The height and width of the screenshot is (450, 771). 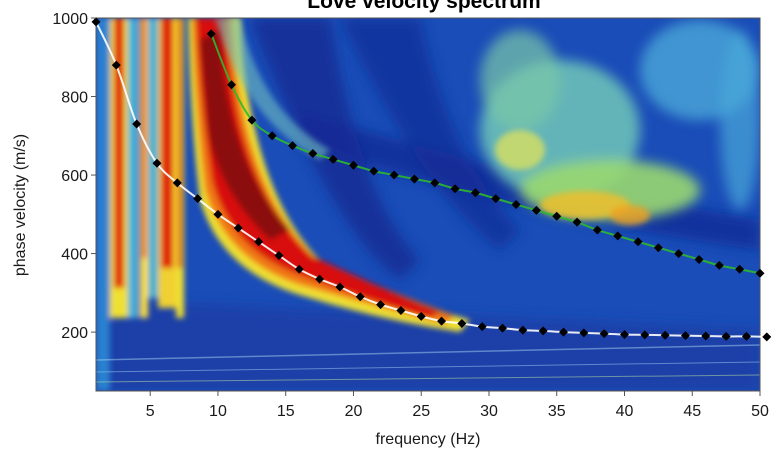 I want to click on y-tick-label: 1000, so click(x=70, y=19).